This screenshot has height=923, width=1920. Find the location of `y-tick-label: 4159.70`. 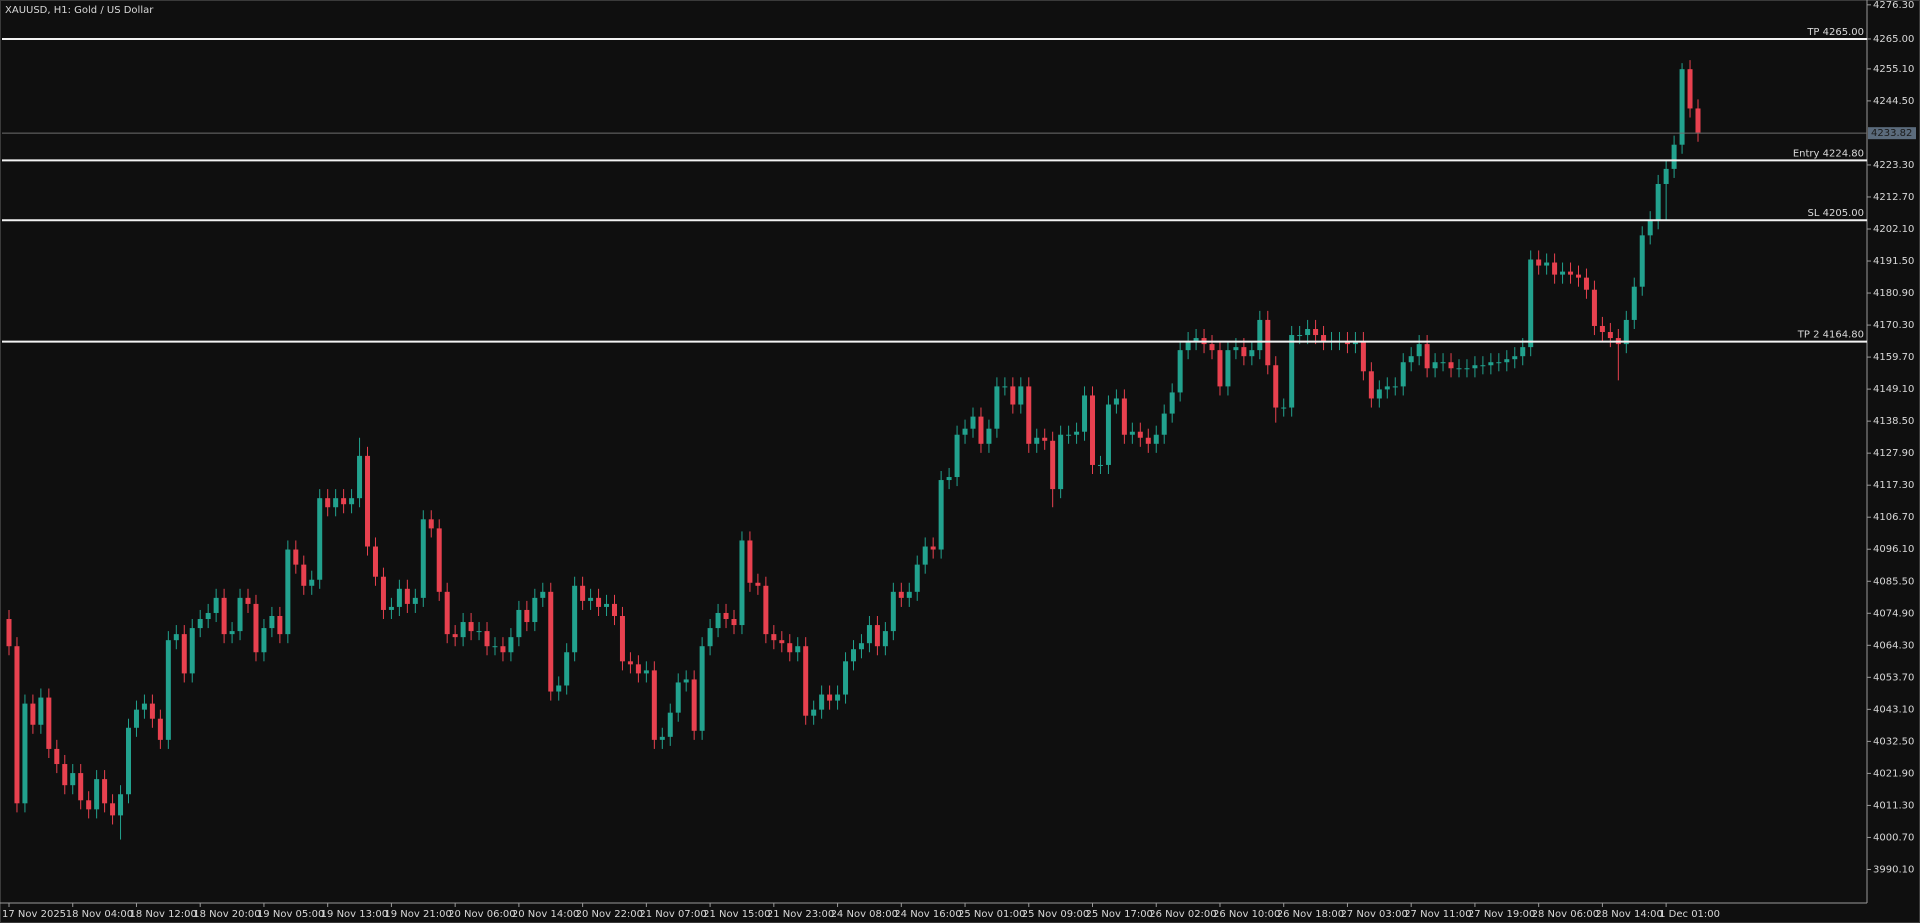

y-tick-label: 4159.70 is located at coordinates (1893, 357).